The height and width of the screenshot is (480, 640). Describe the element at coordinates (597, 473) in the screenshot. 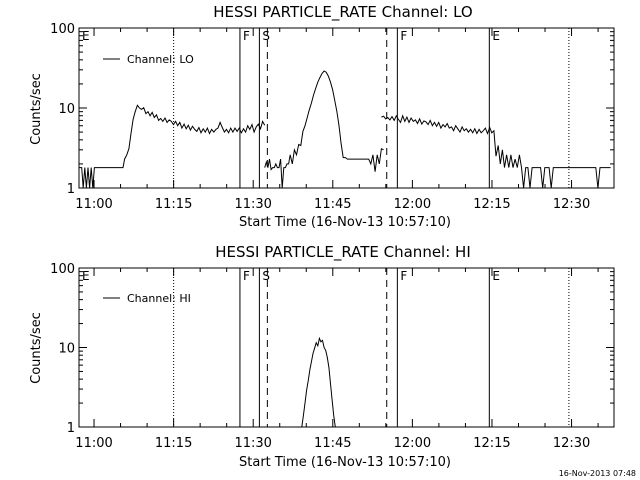

I see `footer-timestamp: 16-Nov-2013 07:48` at that location.